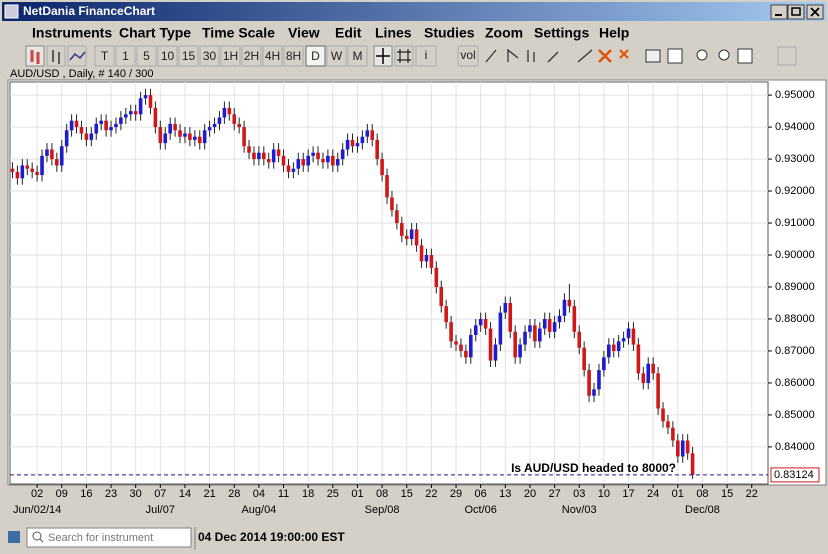 The image size is (828, 554). What do you see at coordinates (35, 56) in the screenshot?
I see `candle-tool` at bounding box center [35, 56].